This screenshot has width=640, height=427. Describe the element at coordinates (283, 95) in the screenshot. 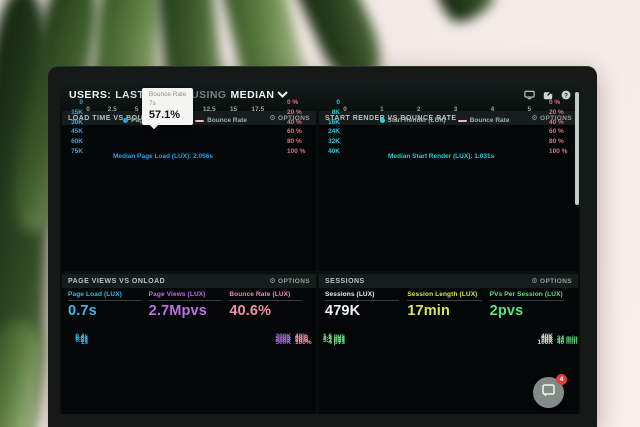

I see `chevron-down-icon` at that location.